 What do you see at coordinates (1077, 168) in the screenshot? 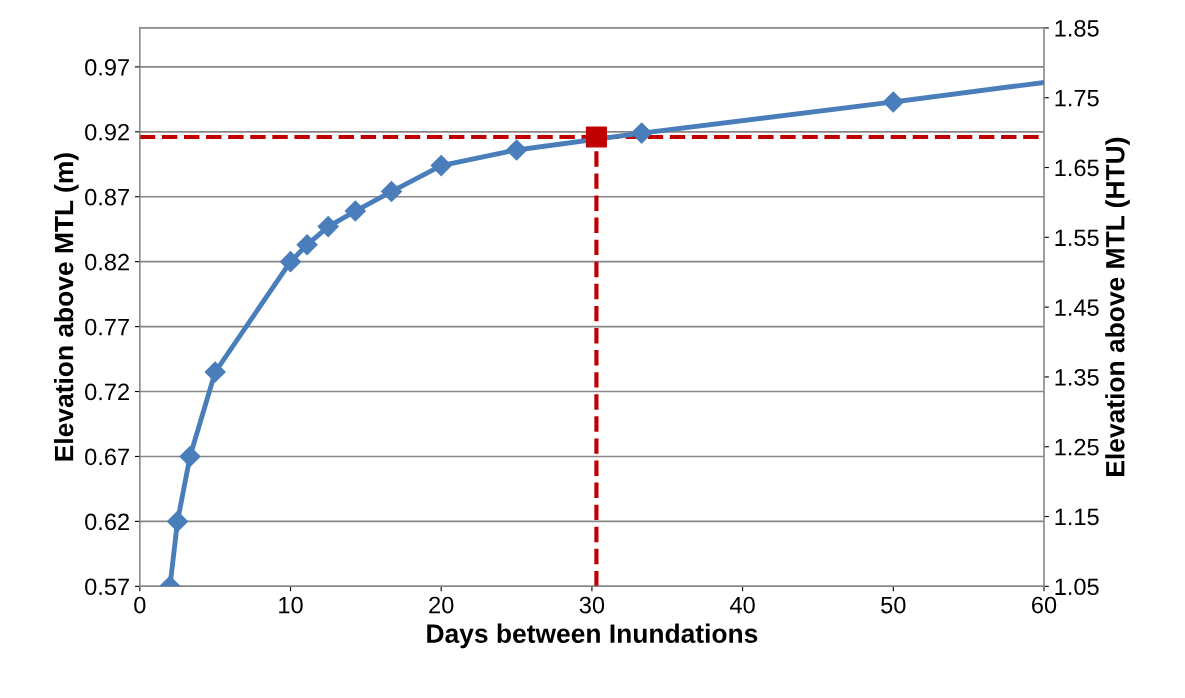
I see `y2-tick-label: 1.65` at bounding box center [1077, 168].